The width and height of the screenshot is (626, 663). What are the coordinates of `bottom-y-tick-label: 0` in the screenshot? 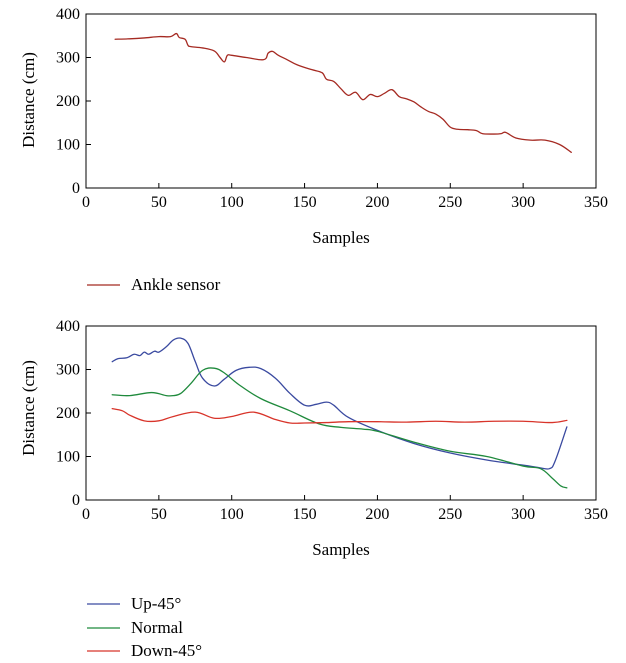 It's located at (76, 500).